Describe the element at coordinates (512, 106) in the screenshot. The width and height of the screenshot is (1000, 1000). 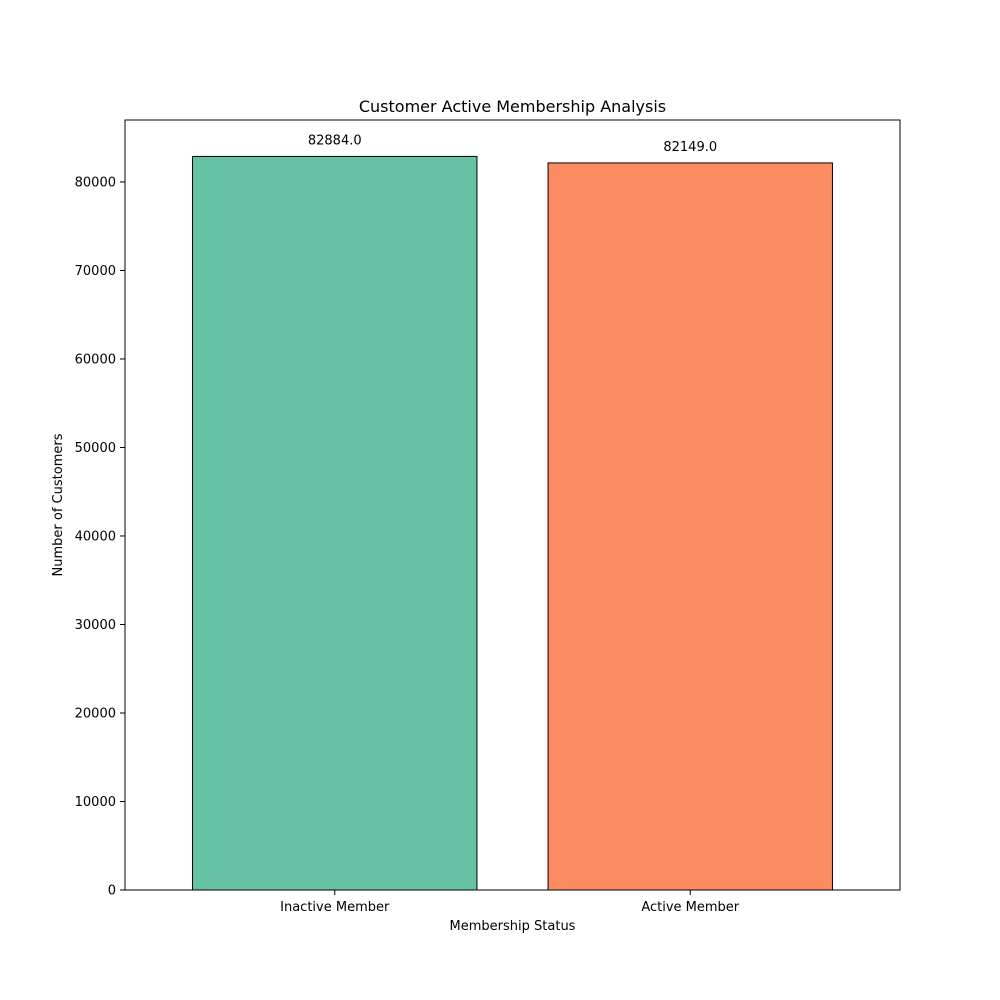
I see `chart-title: Customer Active Membership Analysis` at that location.